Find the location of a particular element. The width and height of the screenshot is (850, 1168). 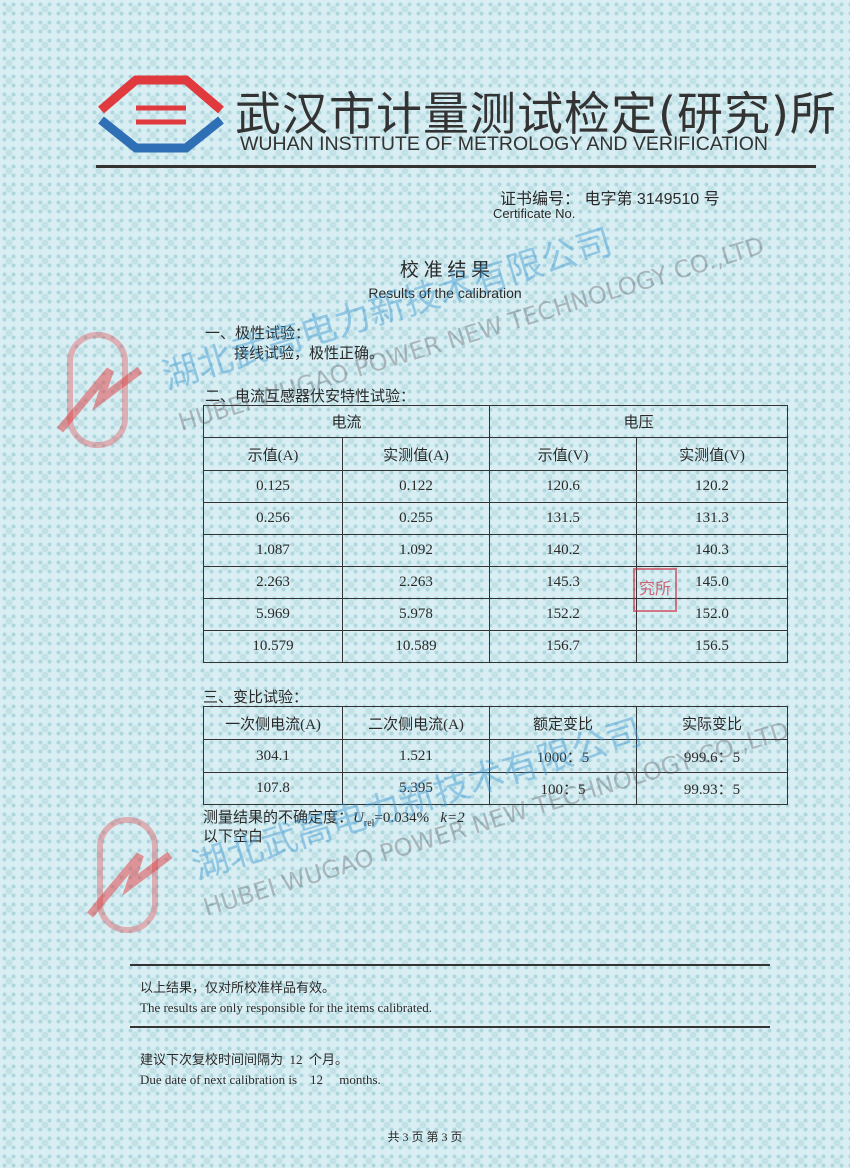

table-cell: 10.589 is located at coordinates (416, 646).